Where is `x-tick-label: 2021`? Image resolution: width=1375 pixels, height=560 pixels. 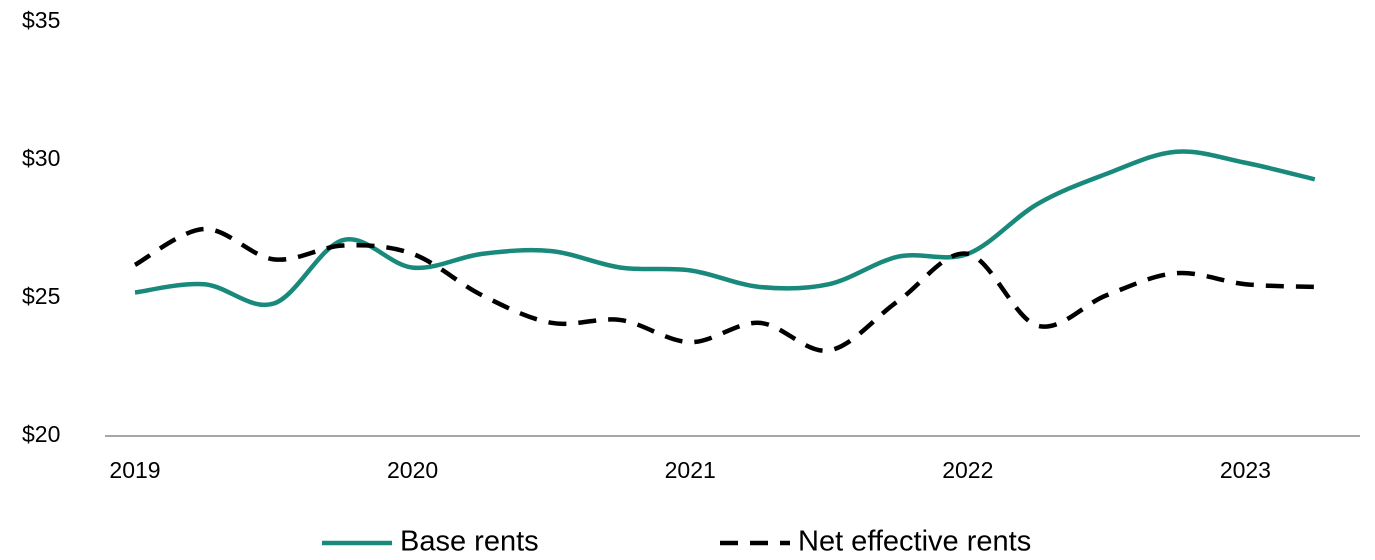
x-tick-label: 2021 is located at coordinates (690, 470).